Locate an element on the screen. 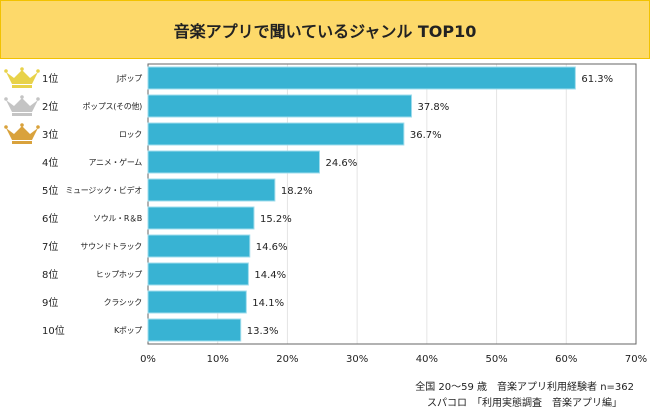  rank-label: 9位 is located at coordinates (50, 302).